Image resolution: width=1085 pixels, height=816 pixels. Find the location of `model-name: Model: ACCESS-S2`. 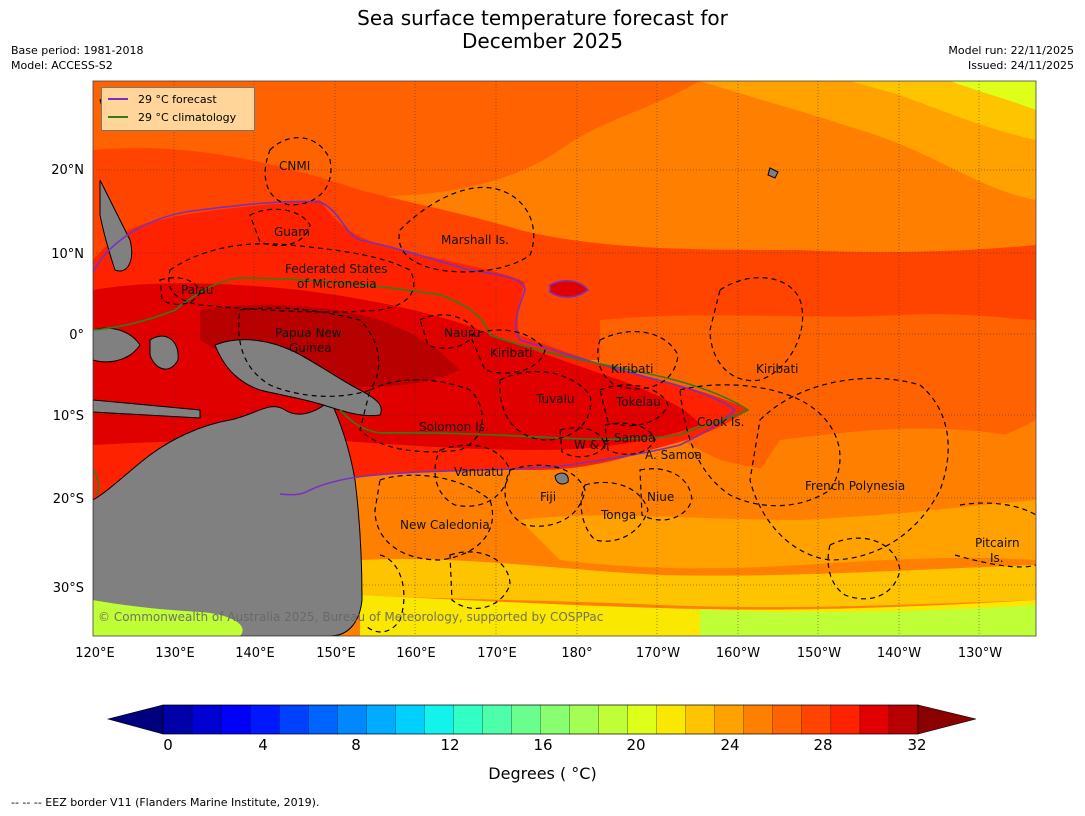

model-name: Model: ACCESS-S2 is located at coordinates (62, 65).